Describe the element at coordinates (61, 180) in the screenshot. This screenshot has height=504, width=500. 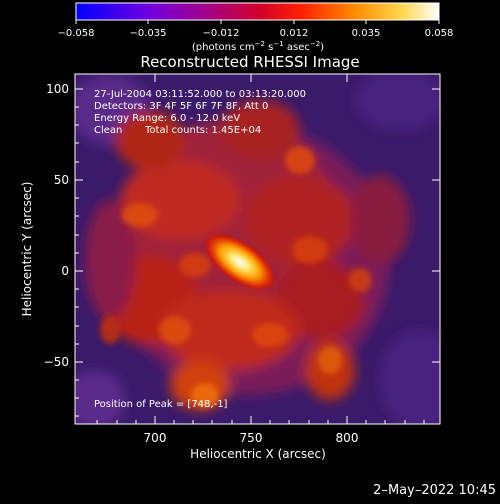
I see `y-tick-label: 50` at that location.